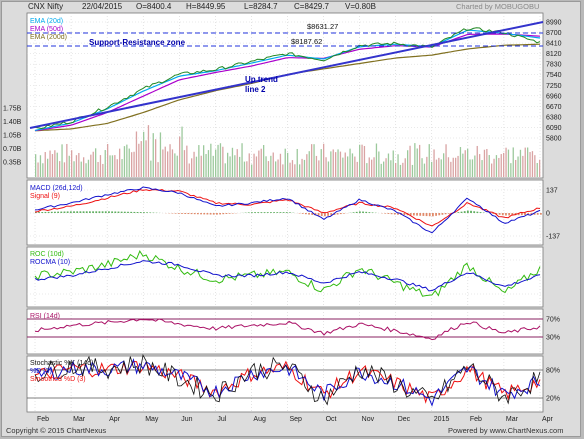 Image resolution: width=584 pixels, height=439 pixels. What do you see at coordinates (287, 207) in the screenshot?
I see `signal-line` at bounding box center [287, 207].